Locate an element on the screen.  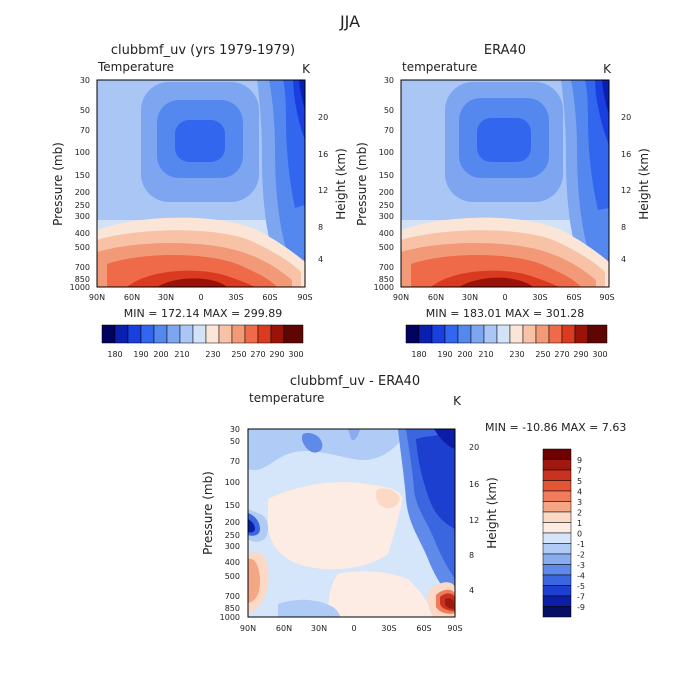
panel-title: clubbmf_uv - ERA40 is located at coordinates (355, 381).